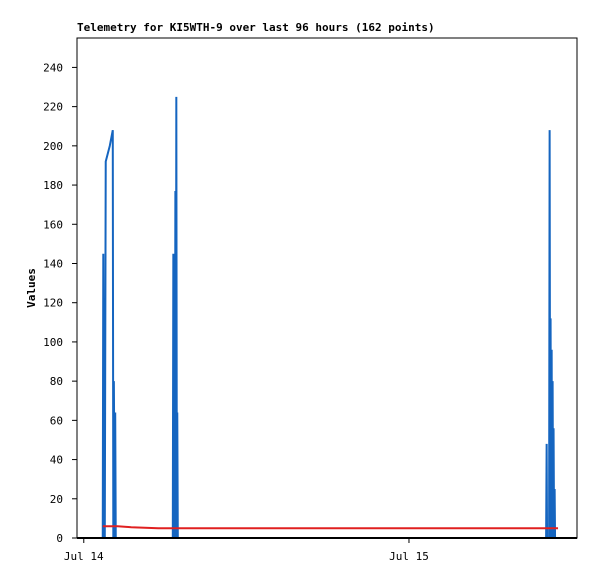  What do you see at coordinates (53, 303) in the screenshot?
I see `y-tick-label: 120` at bounding box center [53, 303].